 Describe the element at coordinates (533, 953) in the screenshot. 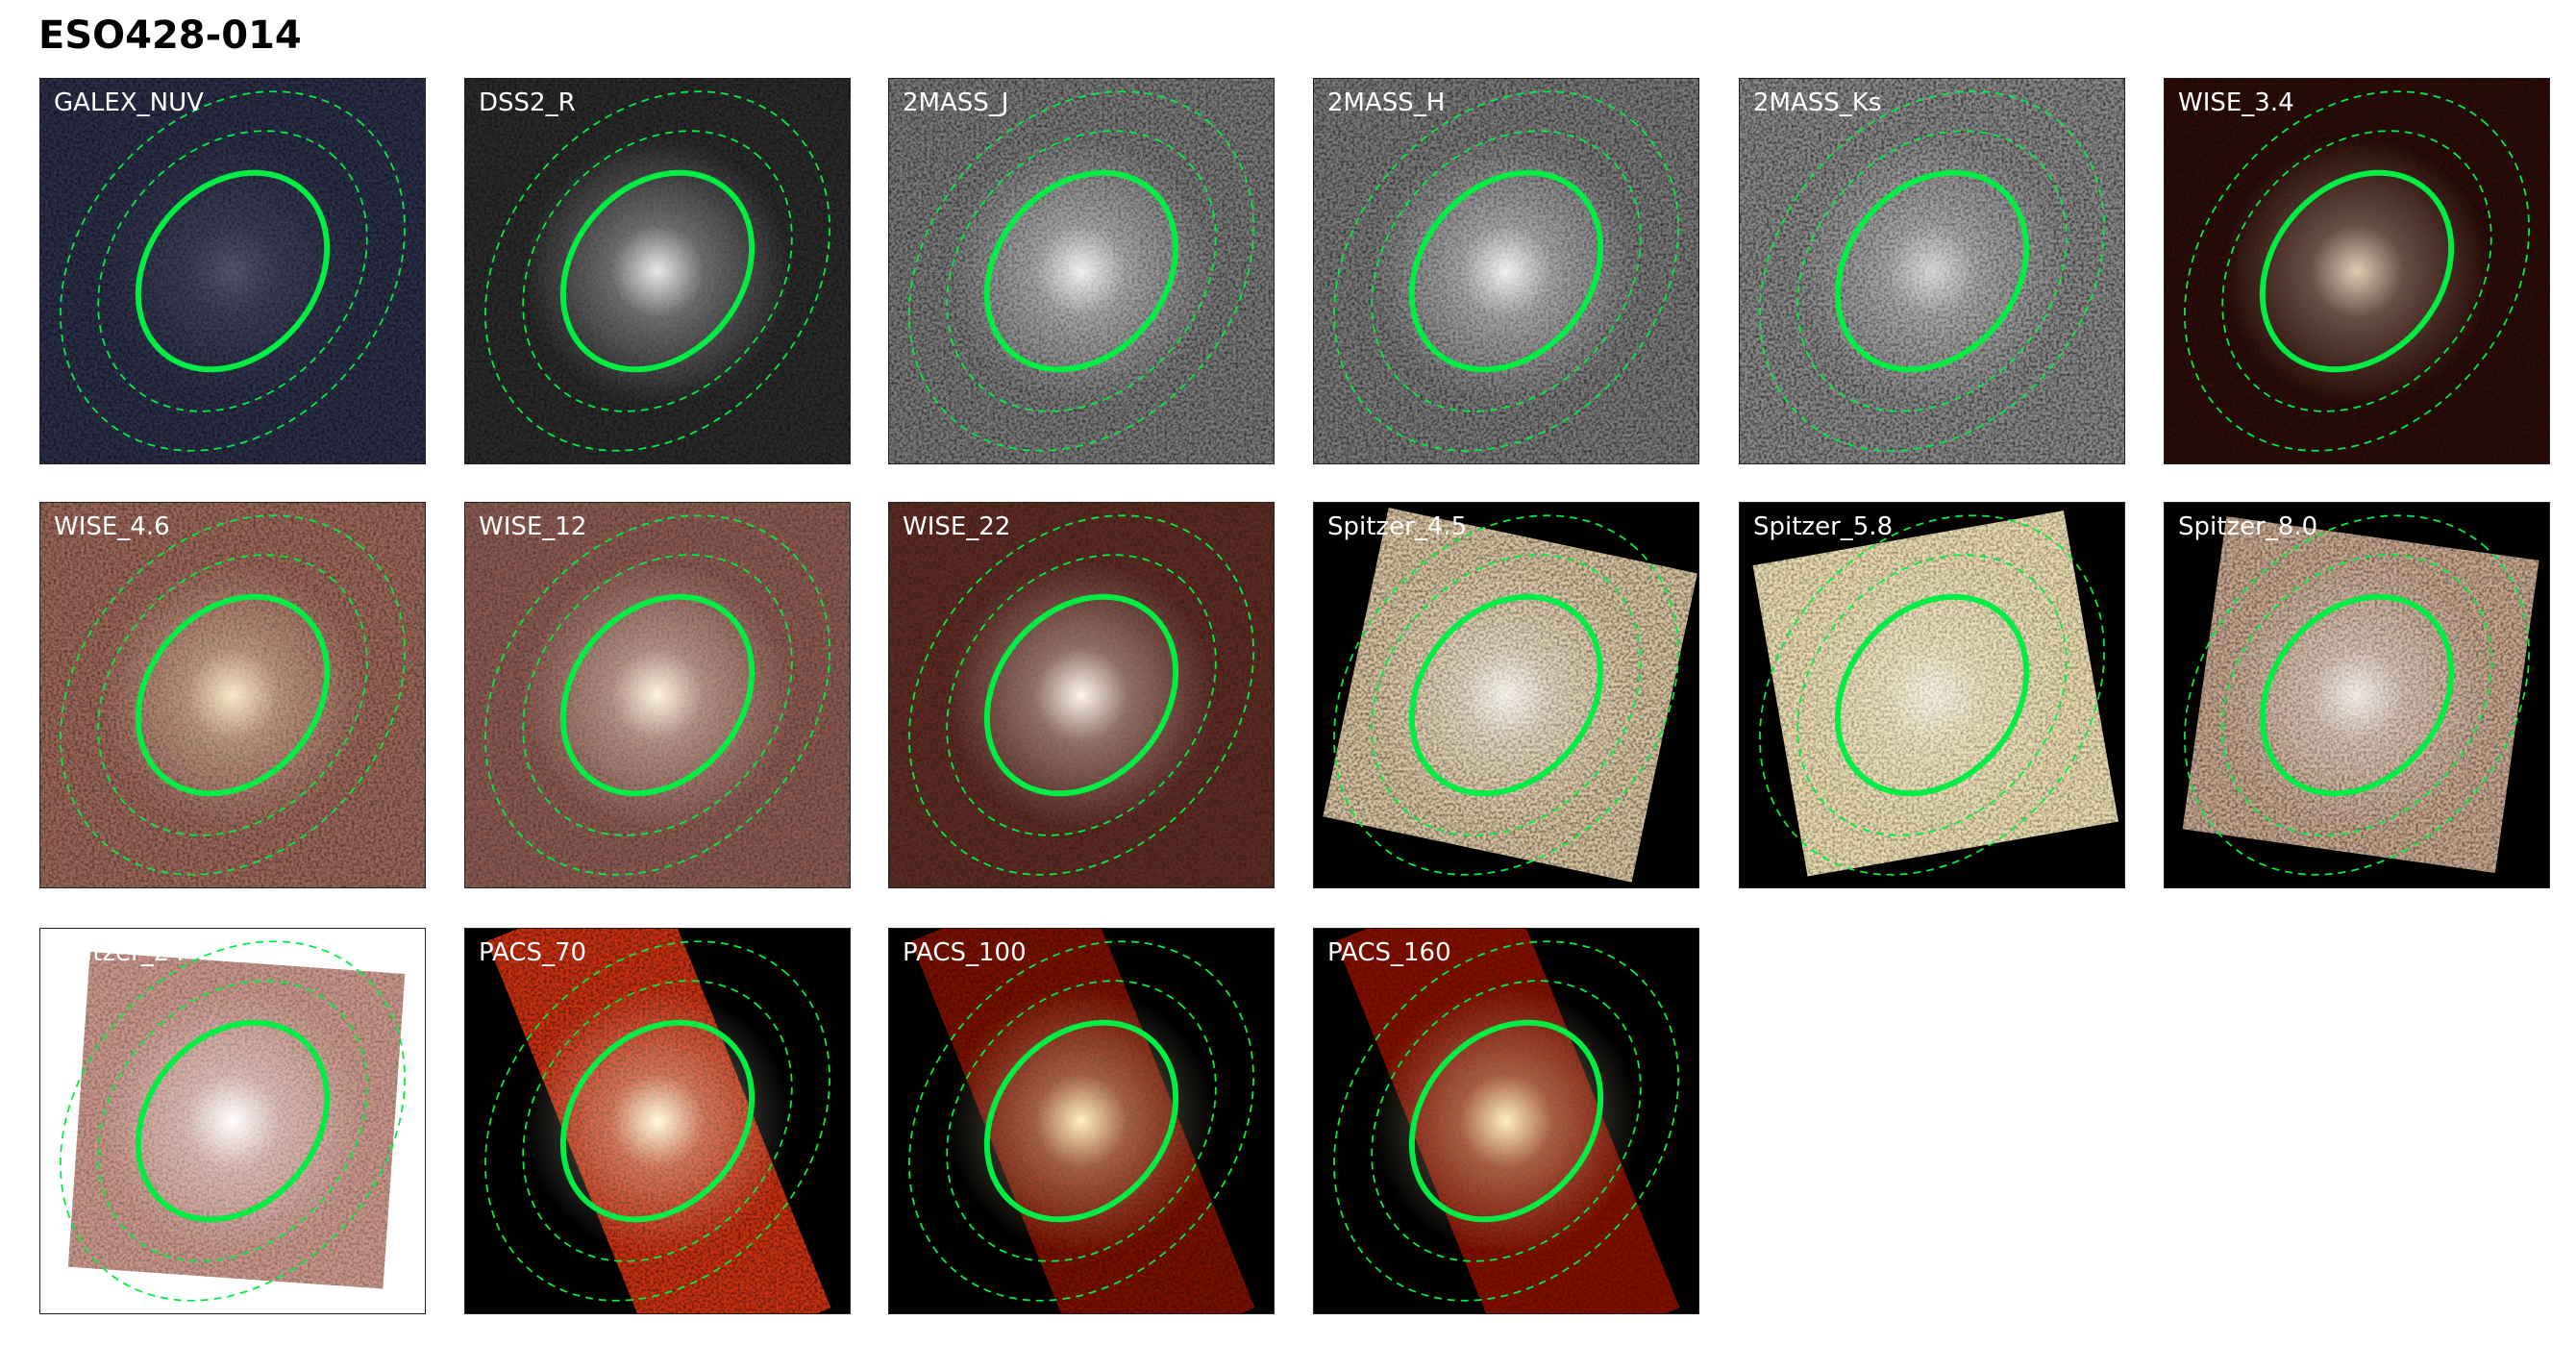

I see `panel-label: PACS_70` at that location.